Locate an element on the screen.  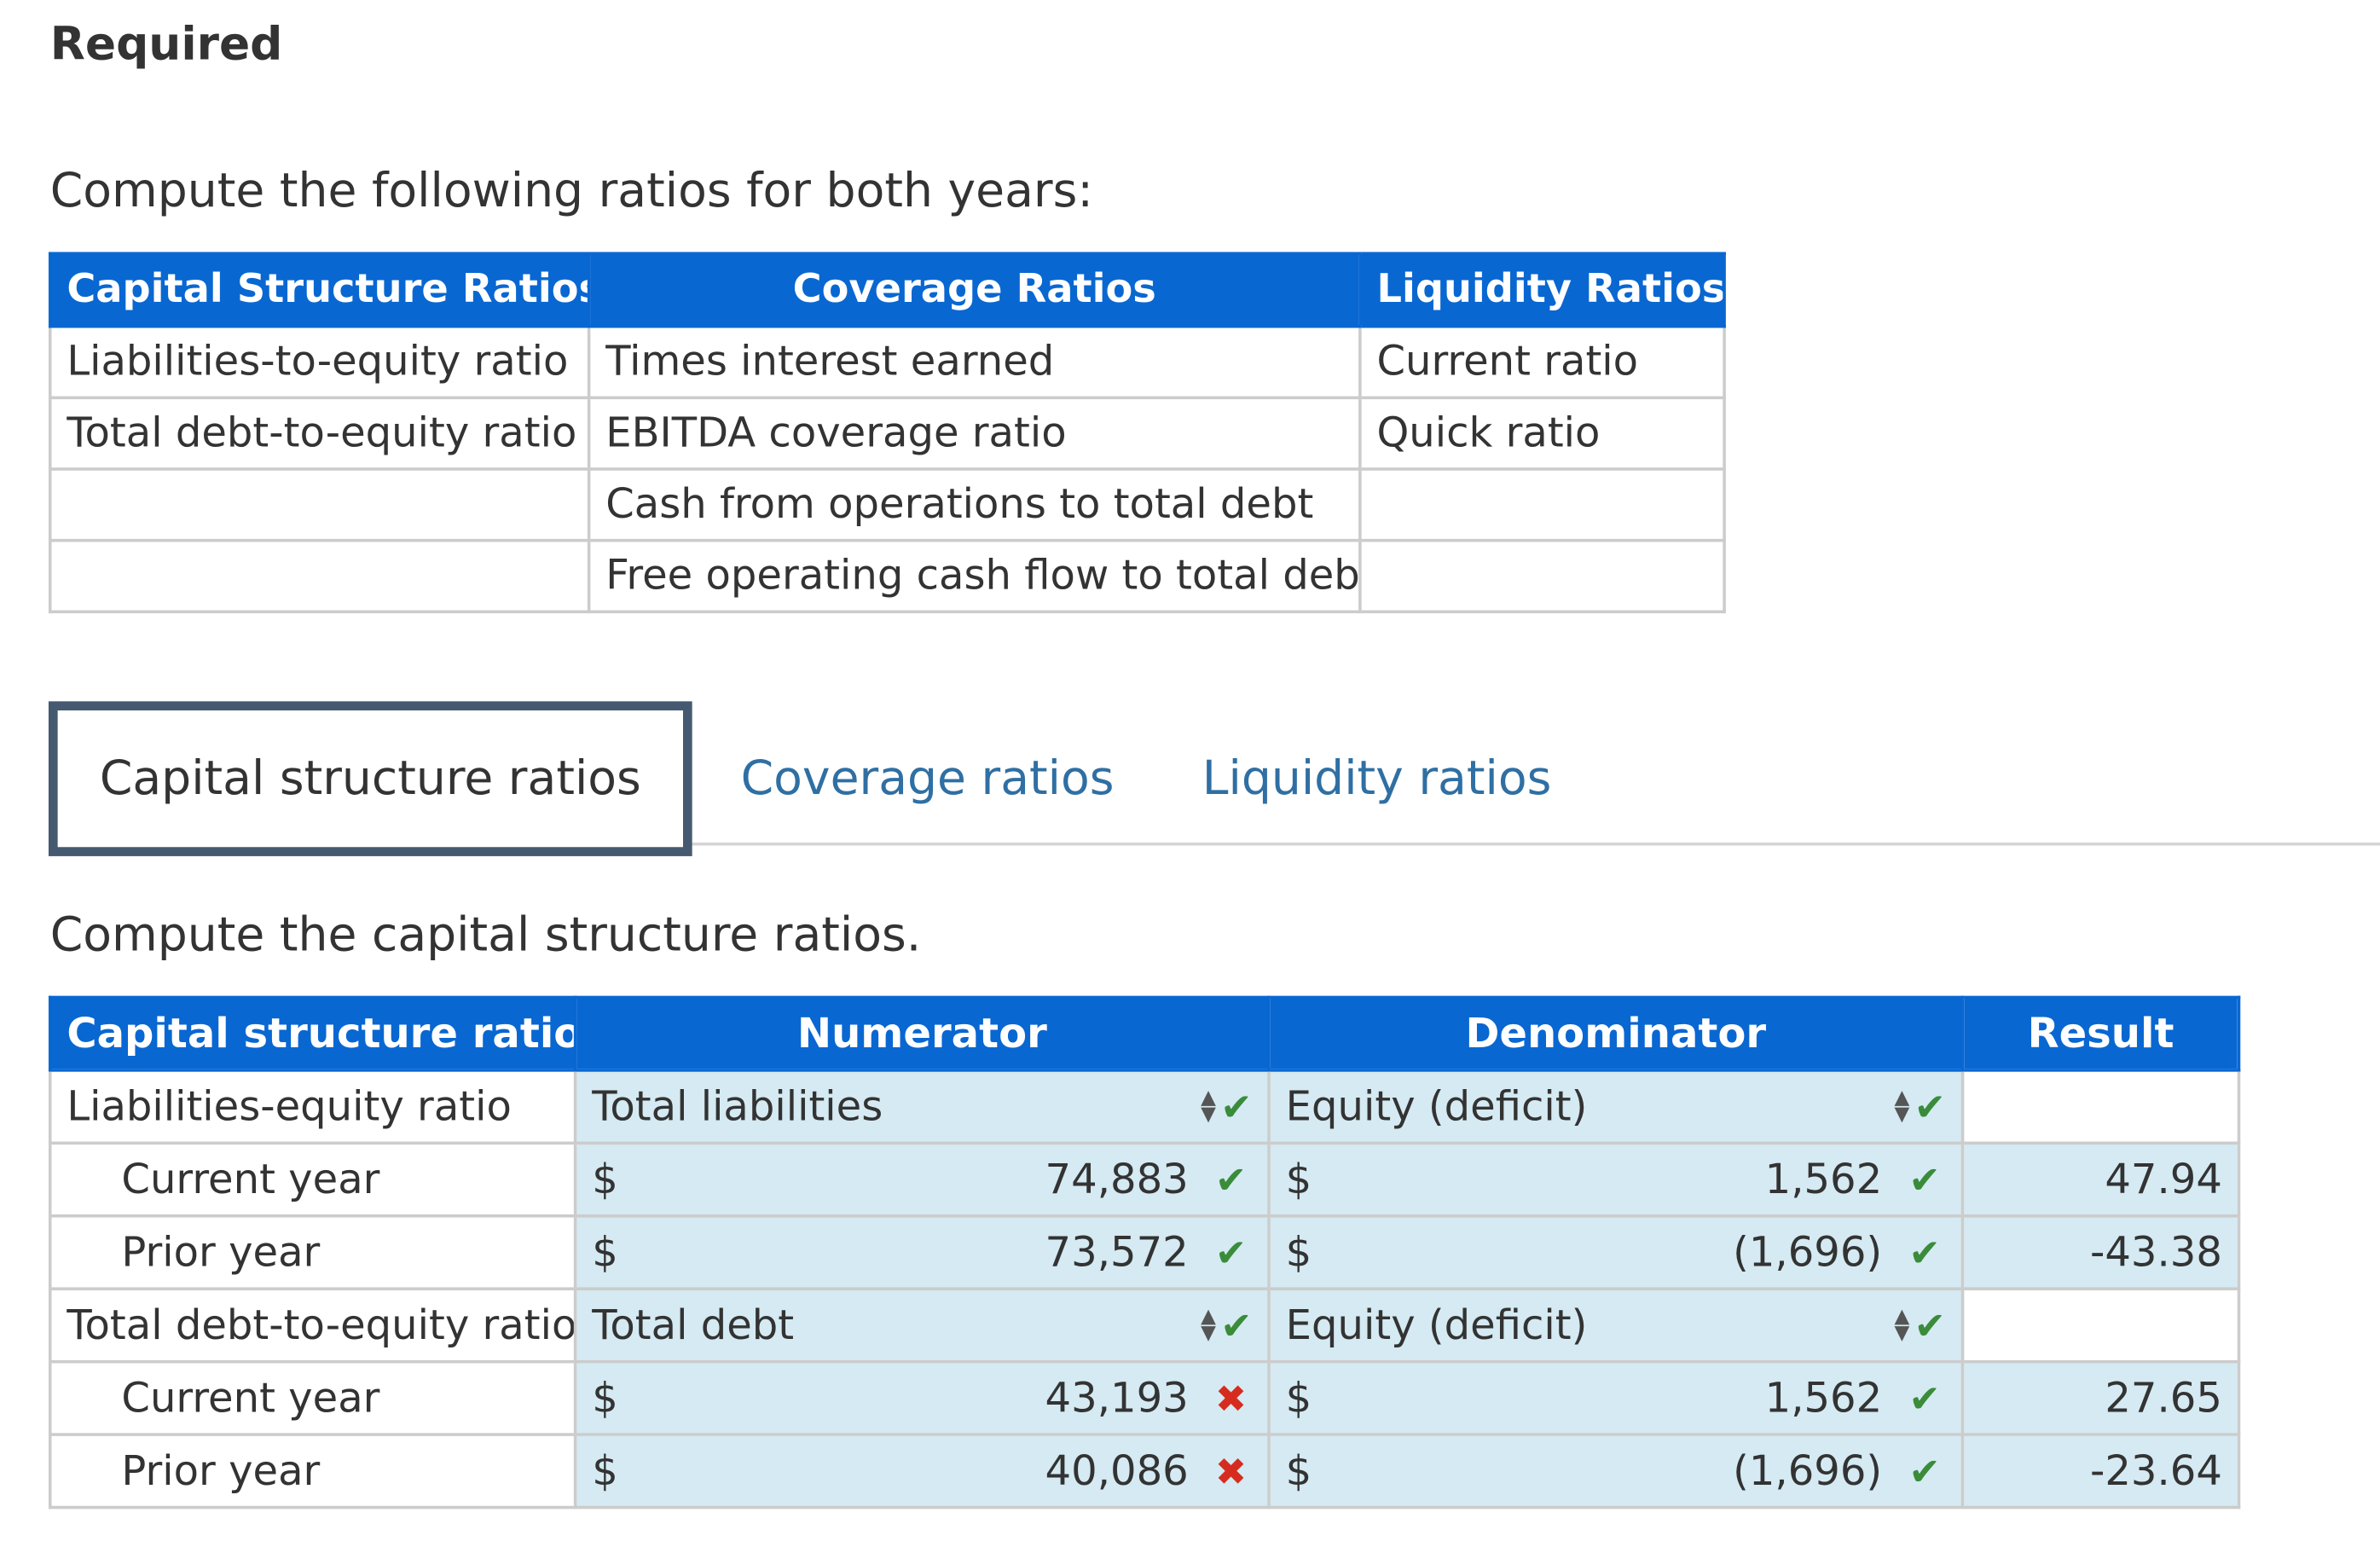
ratio-label: Liabilities-equity ratio is located at coordinates (313, 1107).